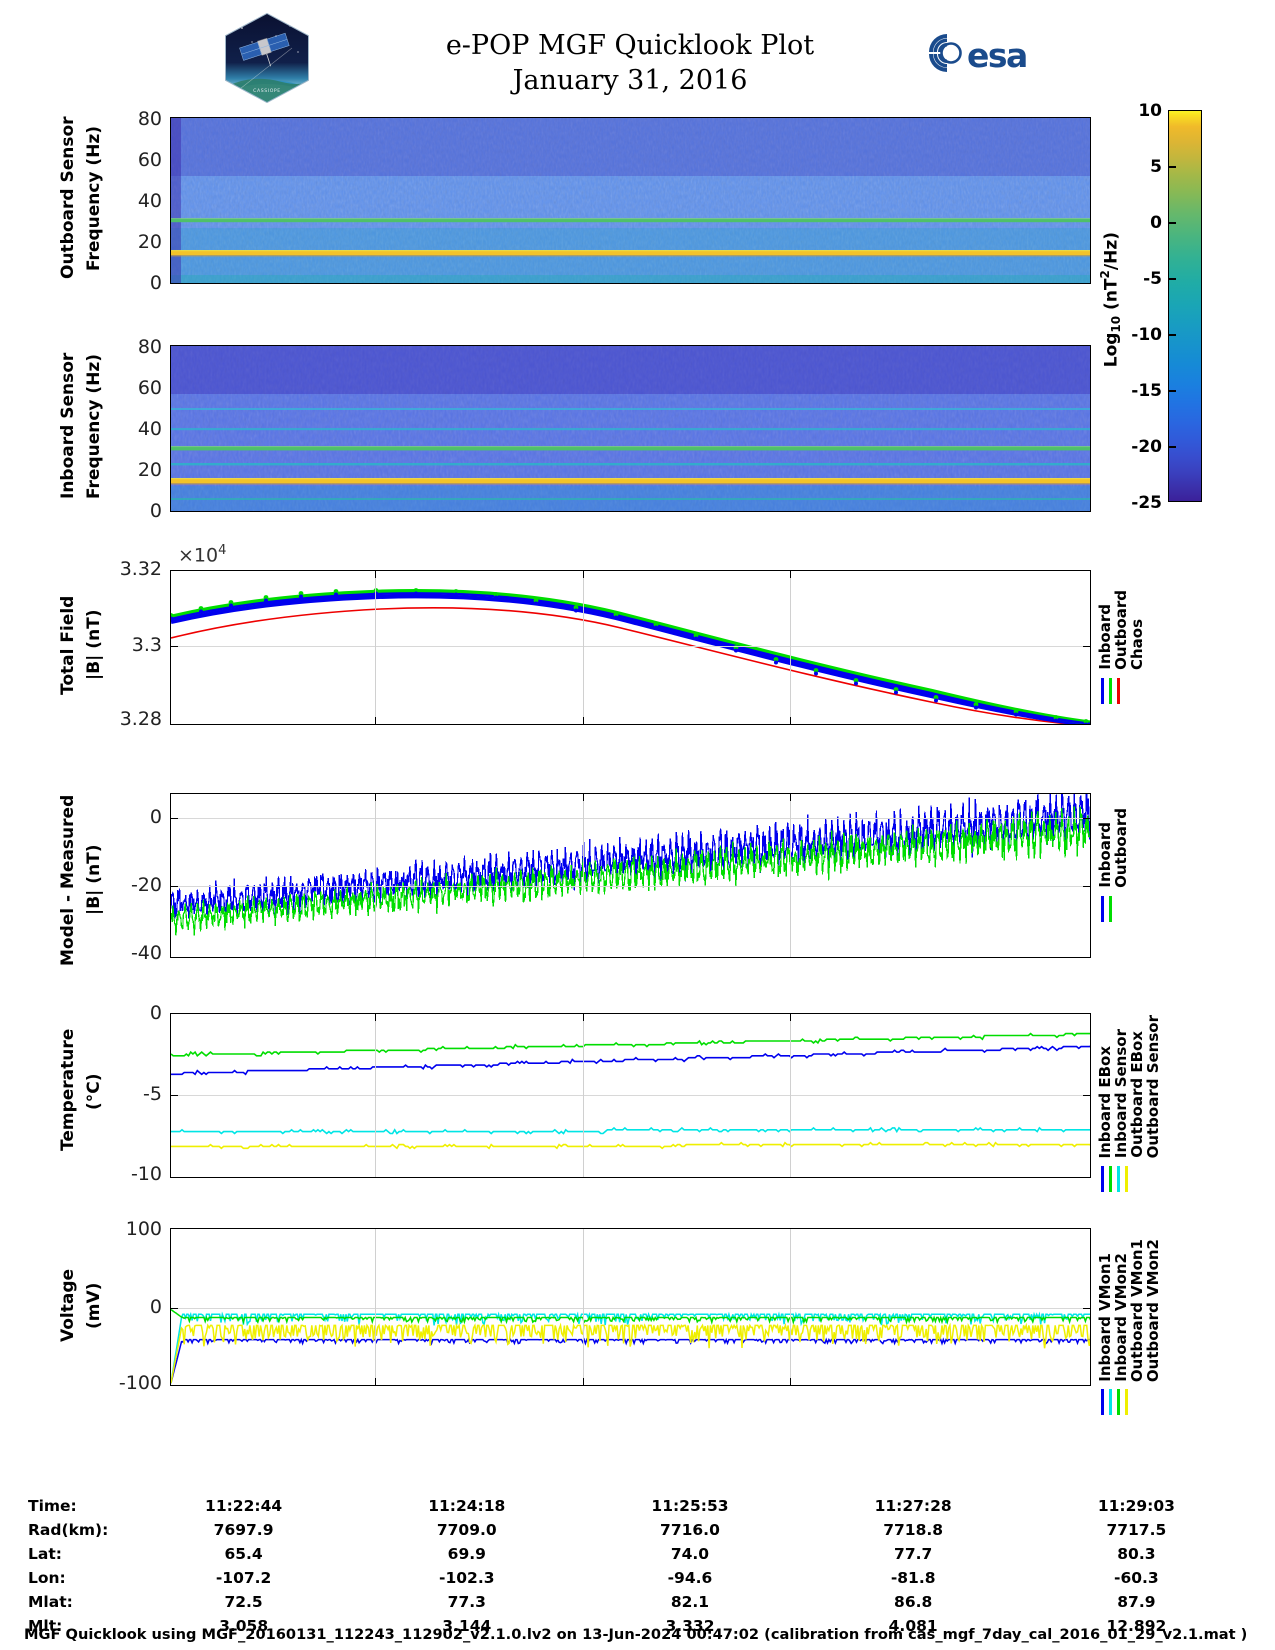 This screenshot has width=1275, height=1650. I want to click on inboard-spec-ytick: 80, so click(149, 347).